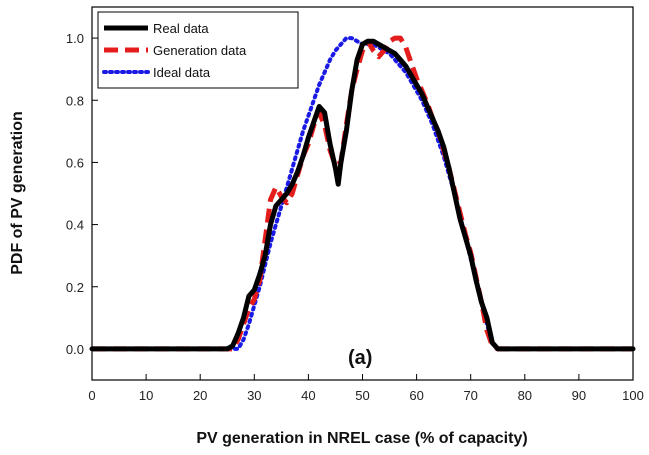 The width and height of the screenshot is (649, 455). Describe the element at coordinates (146, 395) in the screenshot. I see `x-tick-label: 10` at that location.